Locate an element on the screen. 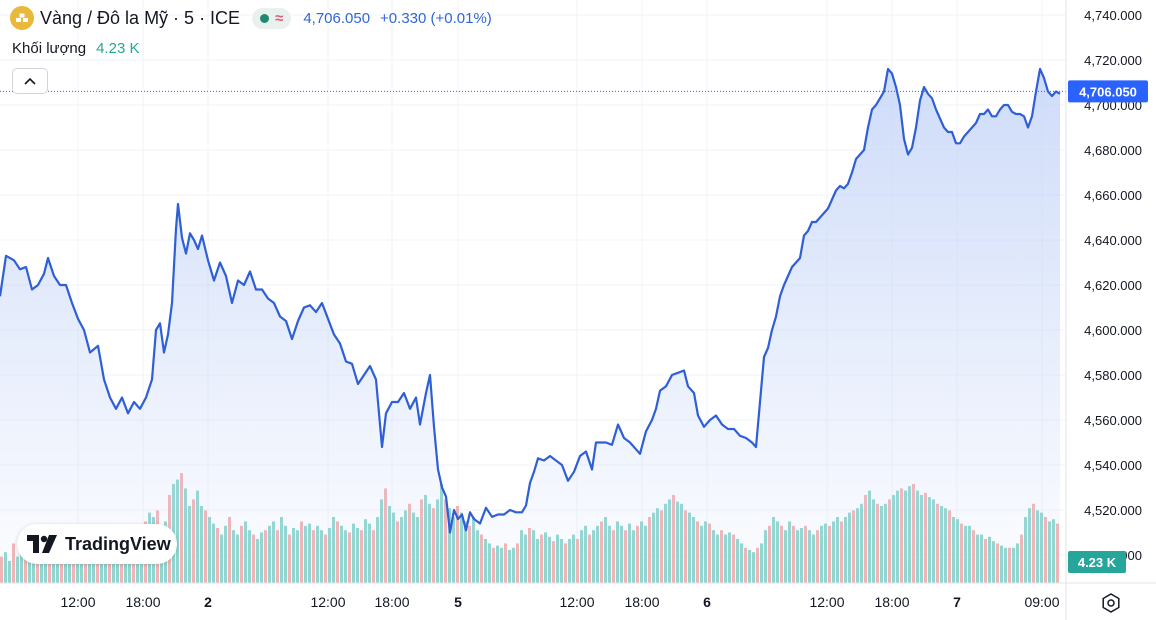  last-volume-badge-text: 4.23 K is located at coordinates (1097, 562).